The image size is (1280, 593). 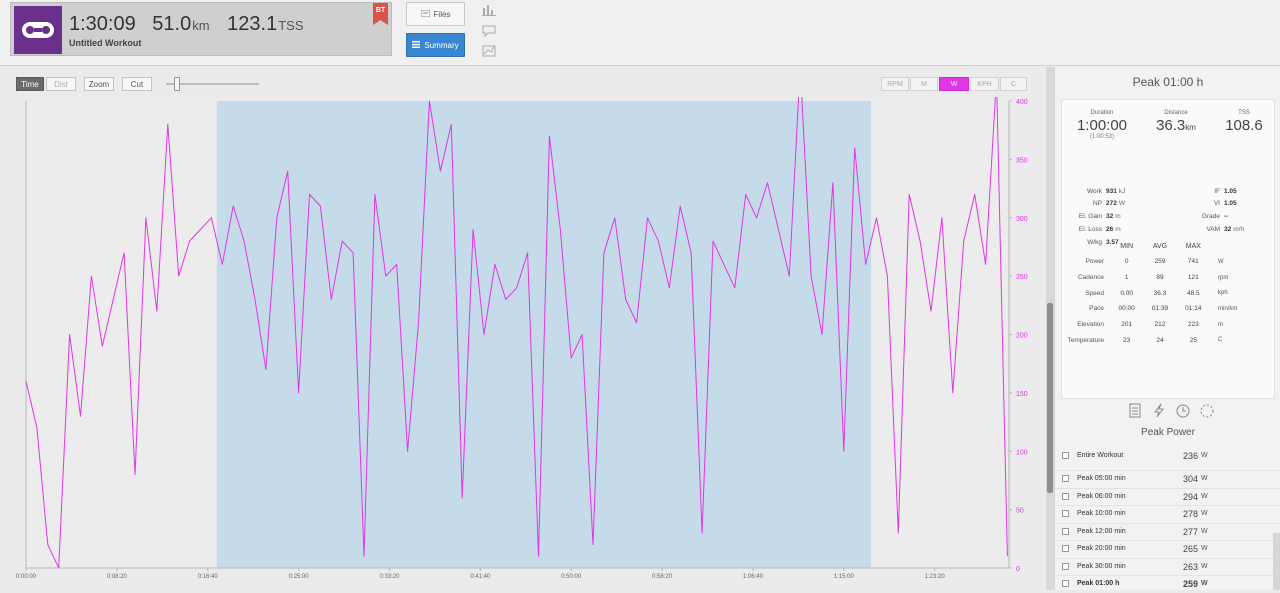 I want to click on peak-value: 304, so click(x=1190, y=479).